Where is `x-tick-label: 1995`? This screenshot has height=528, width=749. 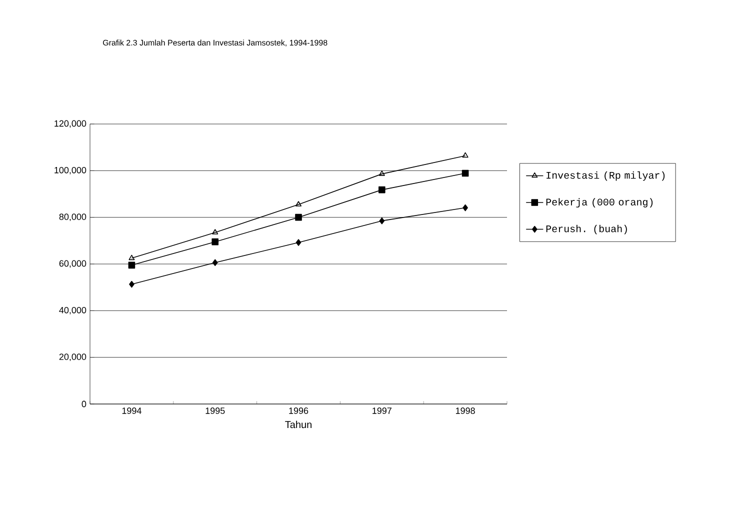 x-tick-label: 1995 is located at coordinates (215, 411).